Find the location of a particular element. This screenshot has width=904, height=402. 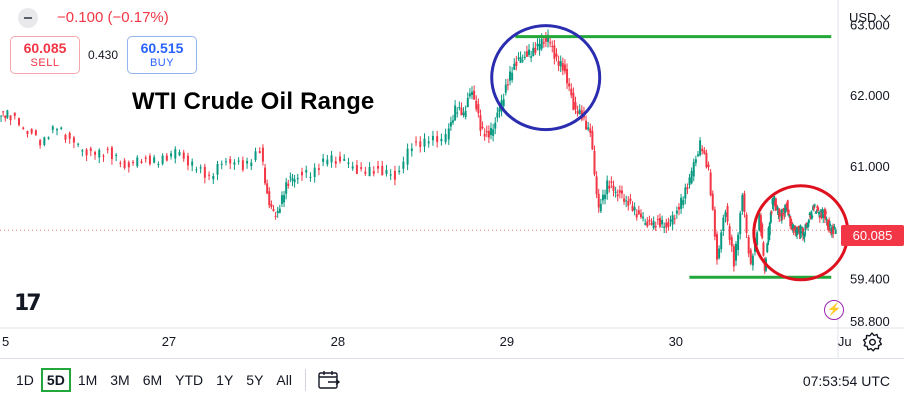

tradingview-logo: 17 is located at coordinates (28, 303).